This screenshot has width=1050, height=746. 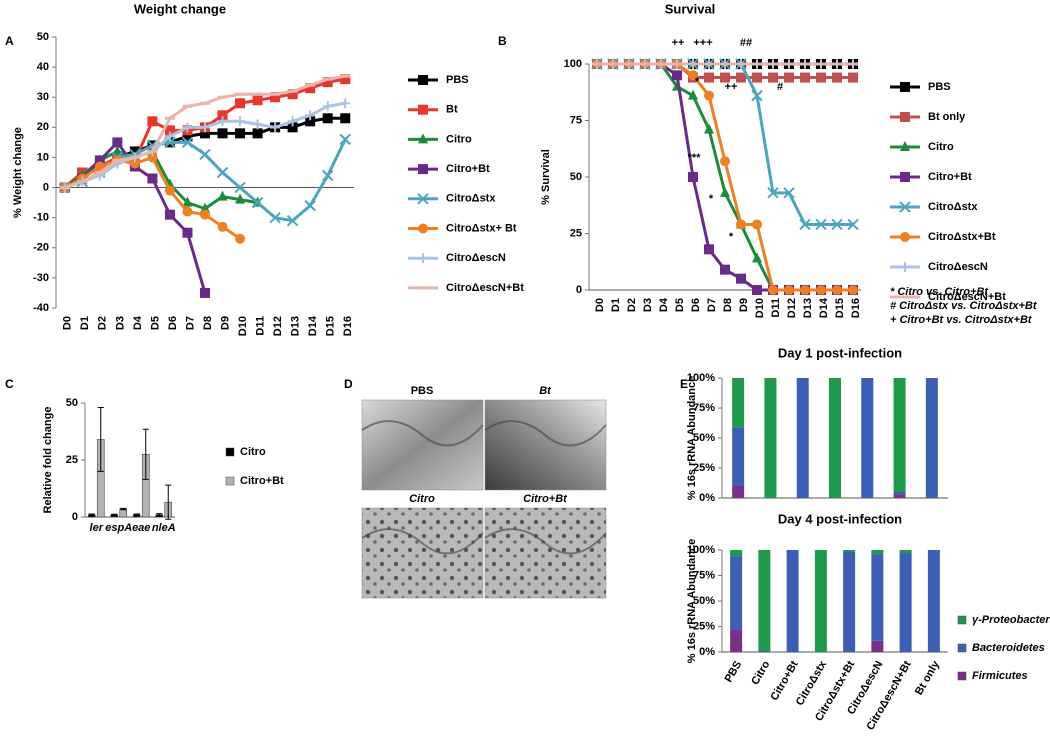 What do you see at coordinates (744, 305) in the screenshot?
I see `x-tick-label: D9` at bounding box center [744, 305].